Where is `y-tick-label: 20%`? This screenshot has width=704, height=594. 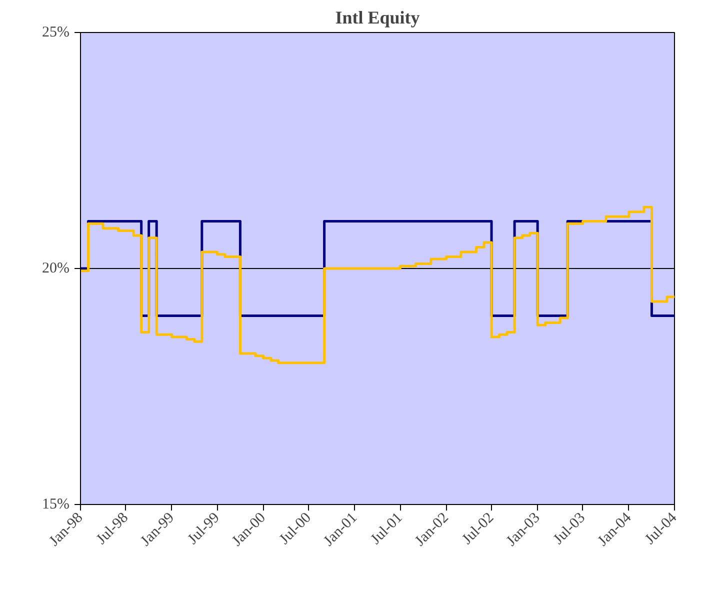
y-tick-label: 20% is located at coordinates (56, 268).